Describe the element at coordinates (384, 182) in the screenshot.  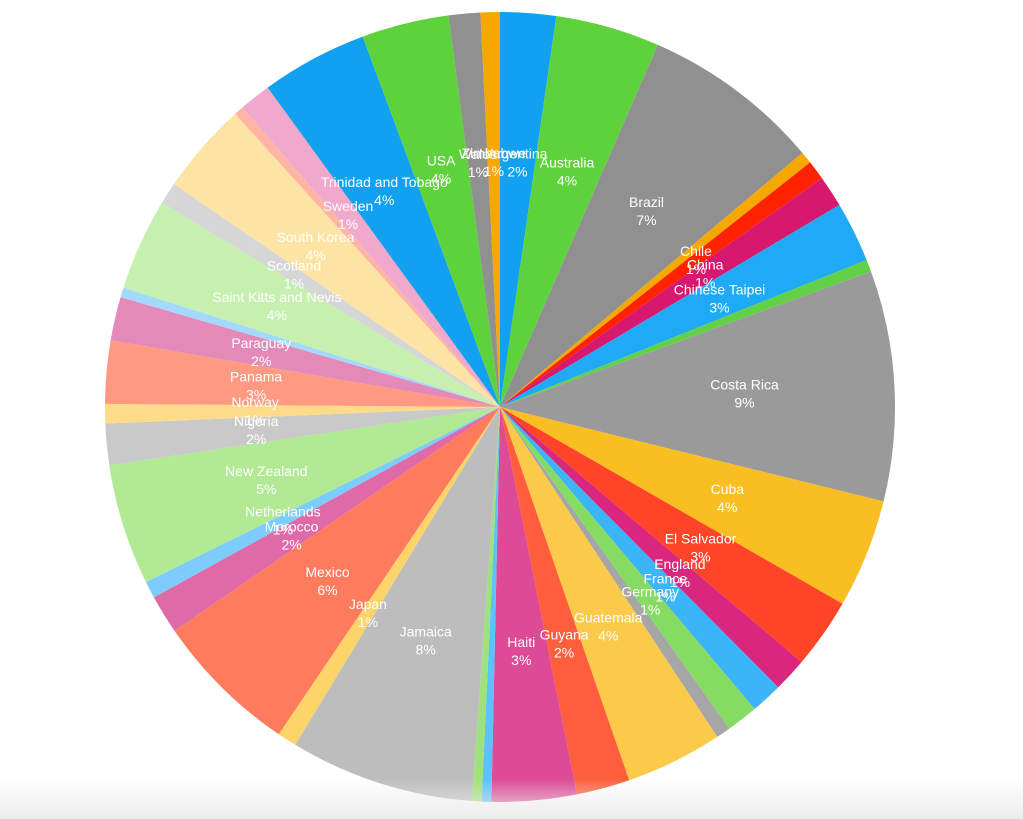
I see `slice-label-trinidad-and-tobago: Trinidad and Tobago` at that location.